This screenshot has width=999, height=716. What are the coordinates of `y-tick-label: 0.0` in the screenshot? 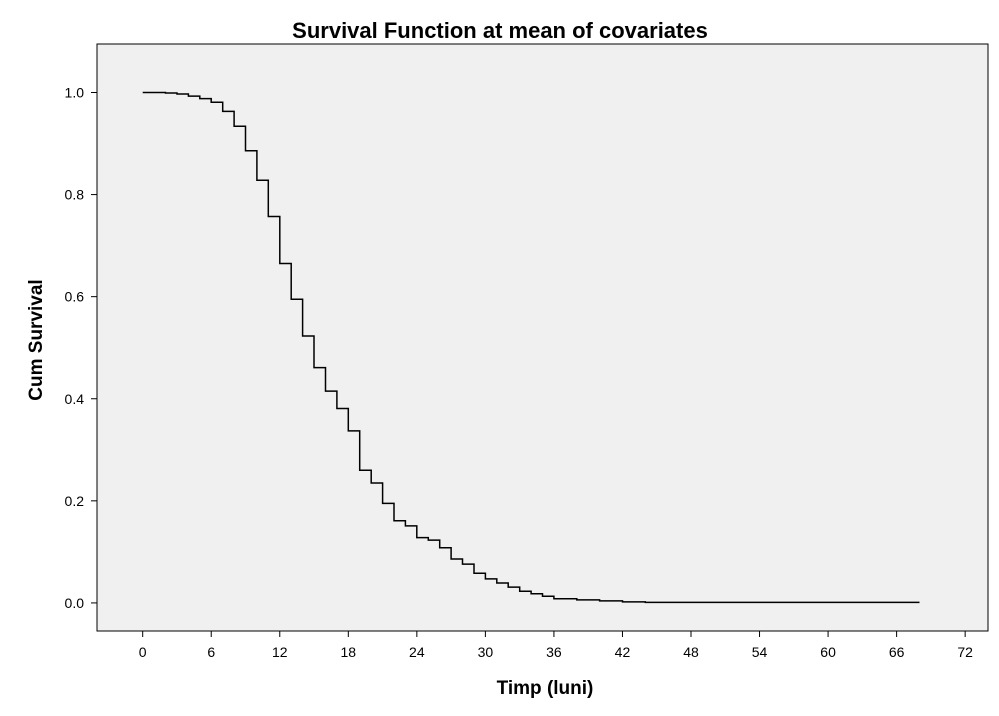 It's located at (75, 603).